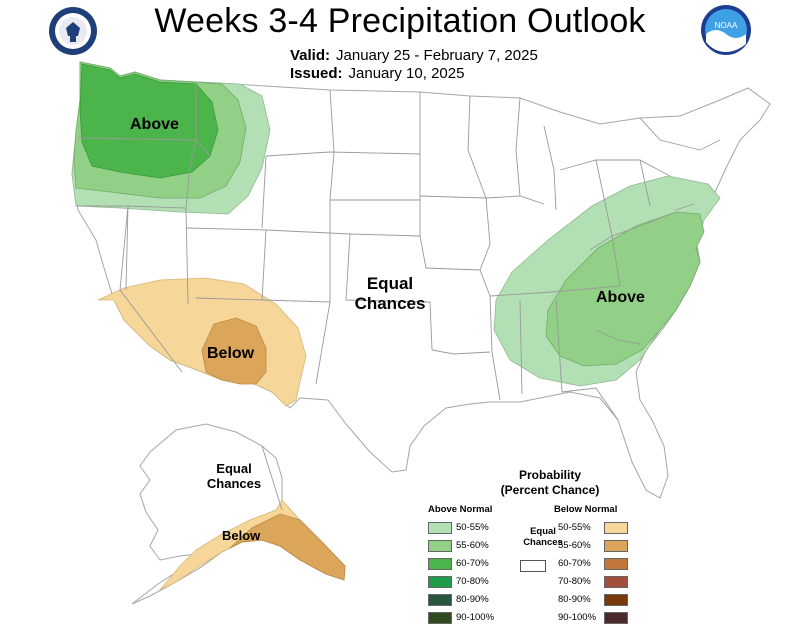  What do you see at coordinates (73, 31) in the screenshot?
I see `commerce-seal-icon` at bounding box center [73, 31].